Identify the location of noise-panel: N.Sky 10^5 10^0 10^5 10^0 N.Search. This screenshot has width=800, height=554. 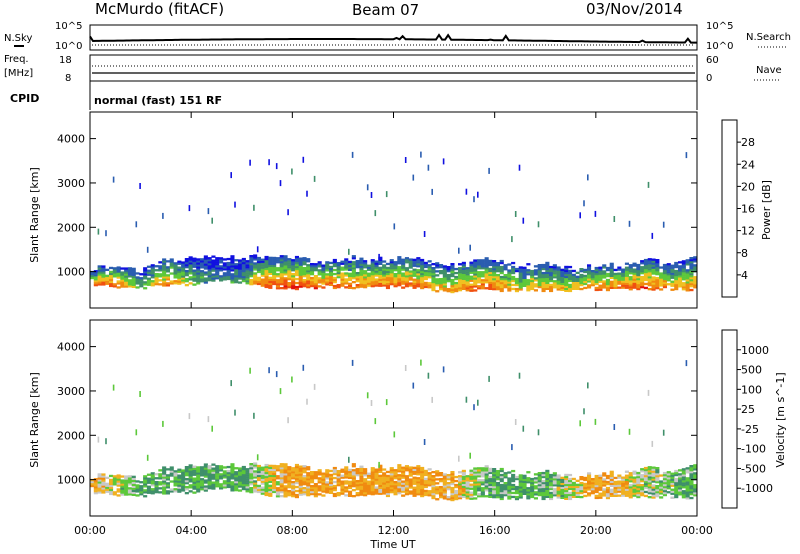
(397, 36).